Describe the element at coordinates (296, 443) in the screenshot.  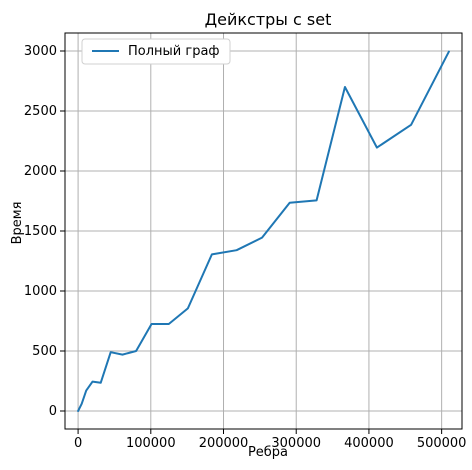
I see `x-tick-label-3: 300000` at that location.